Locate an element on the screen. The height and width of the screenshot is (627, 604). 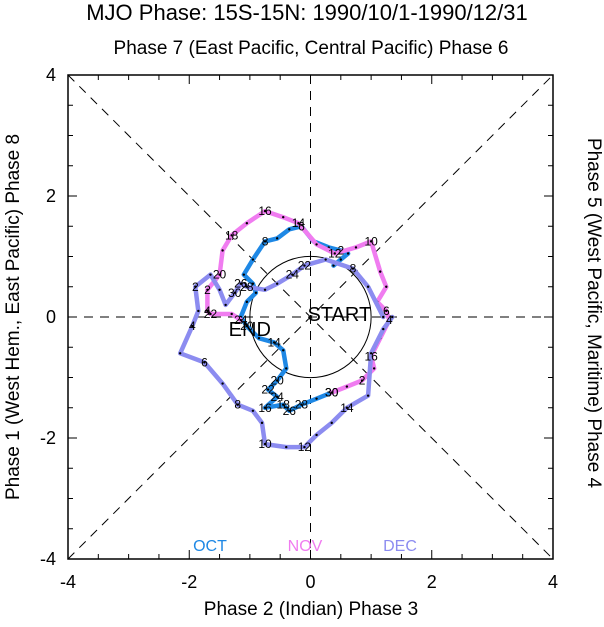
day-label-dec: 22 is located at coordinates (305, 266).